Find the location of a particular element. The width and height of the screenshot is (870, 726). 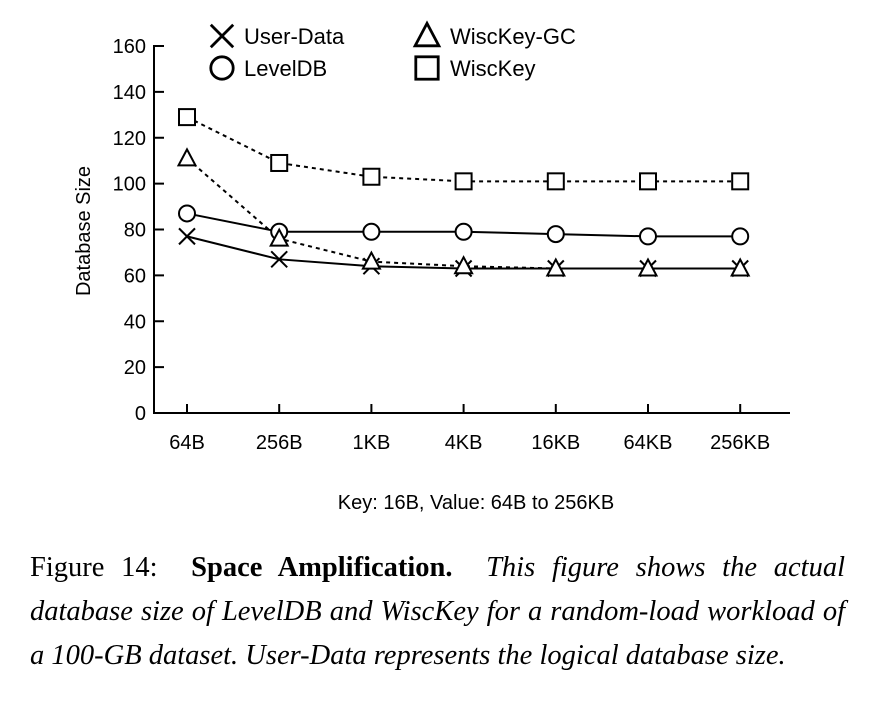

y-tick-label: 0 is located at coordinates (140, 414).